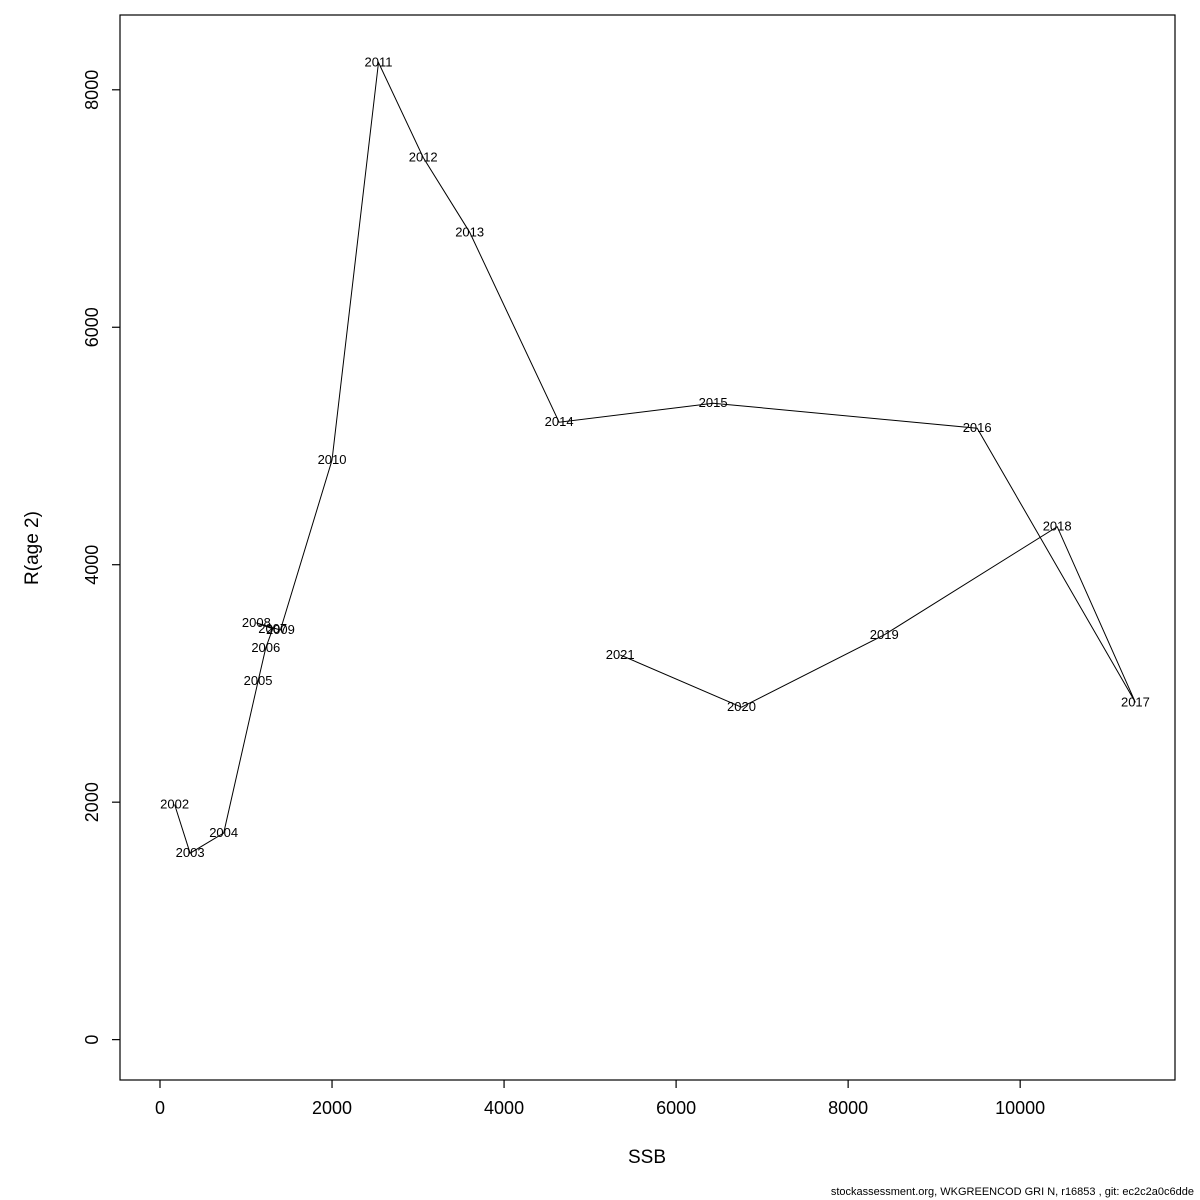 This screenshot has height=1200, width=1200. I want to click on x-axis-title: SSB, so click(647, 1157).